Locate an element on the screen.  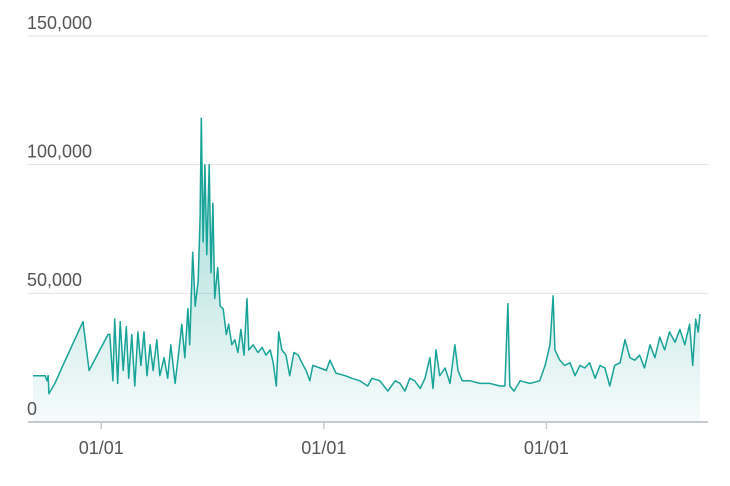
y-tick-label: 50,000 is located at coordinates (54, 280).